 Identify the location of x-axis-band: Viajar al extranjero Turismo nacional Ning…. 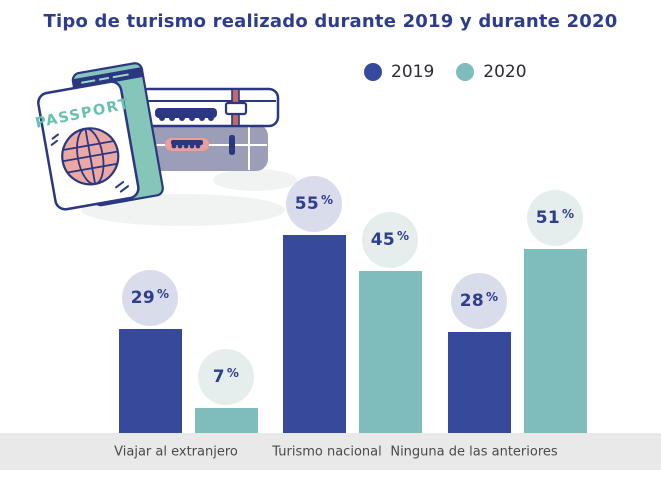
(330, 451).